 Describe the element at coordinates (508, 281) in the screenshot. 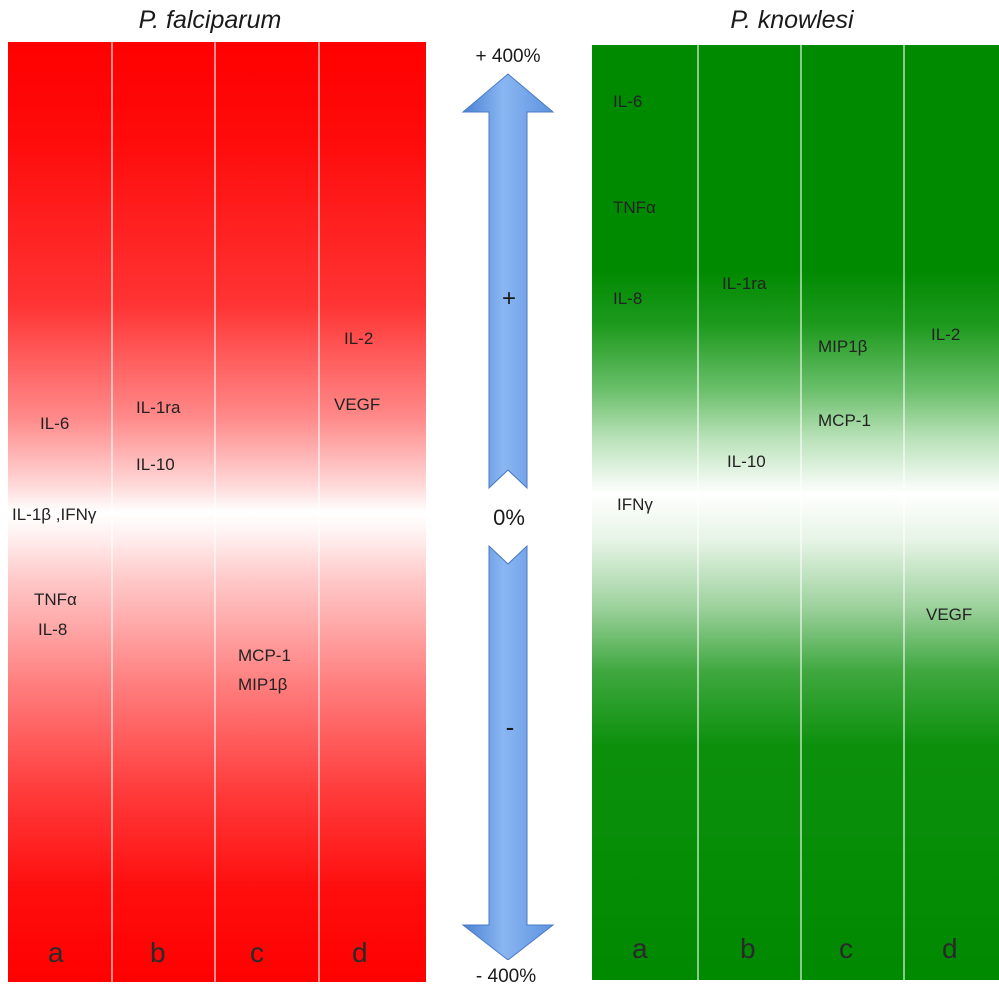

I see `up-arrow-icon` at that location.